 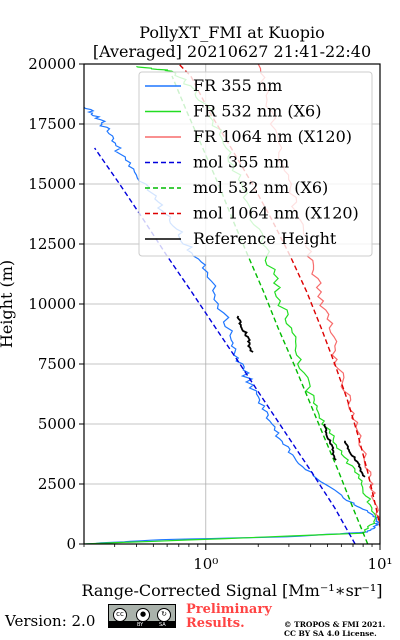 What do you see at coordinates (232, 32) in the screenshot?
I see `chart-title-line1: PollyXT_FMI at Kuopio` at bounding box center [232, 32].